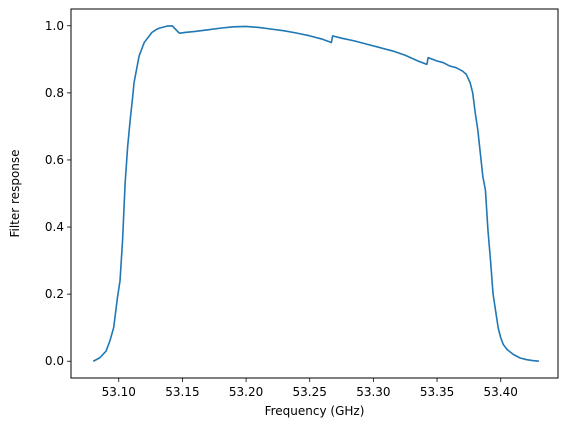 This screenshot has width=567, height=432. What do you see at coordinates (54, 93) in the screenshot?
I see `y-tick-label: 0.8` at bounding box center [54, 93].